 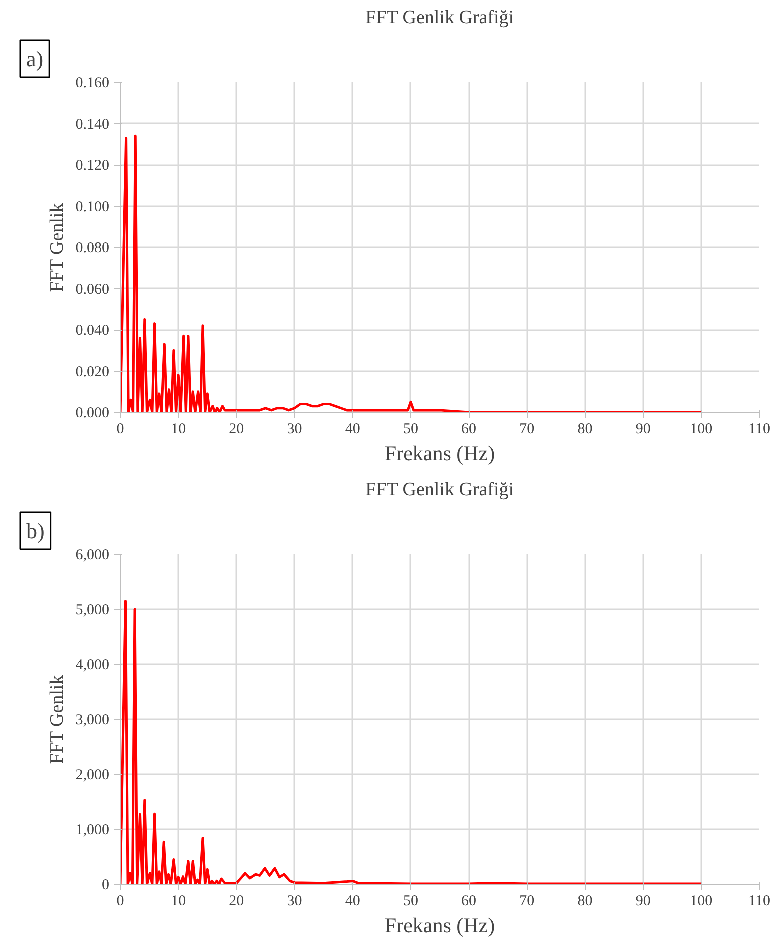 What do you see at coordinates (93, 776) in the screenshot?
I see `y-tick-label: 2,000` at bounding box center [93, 776].